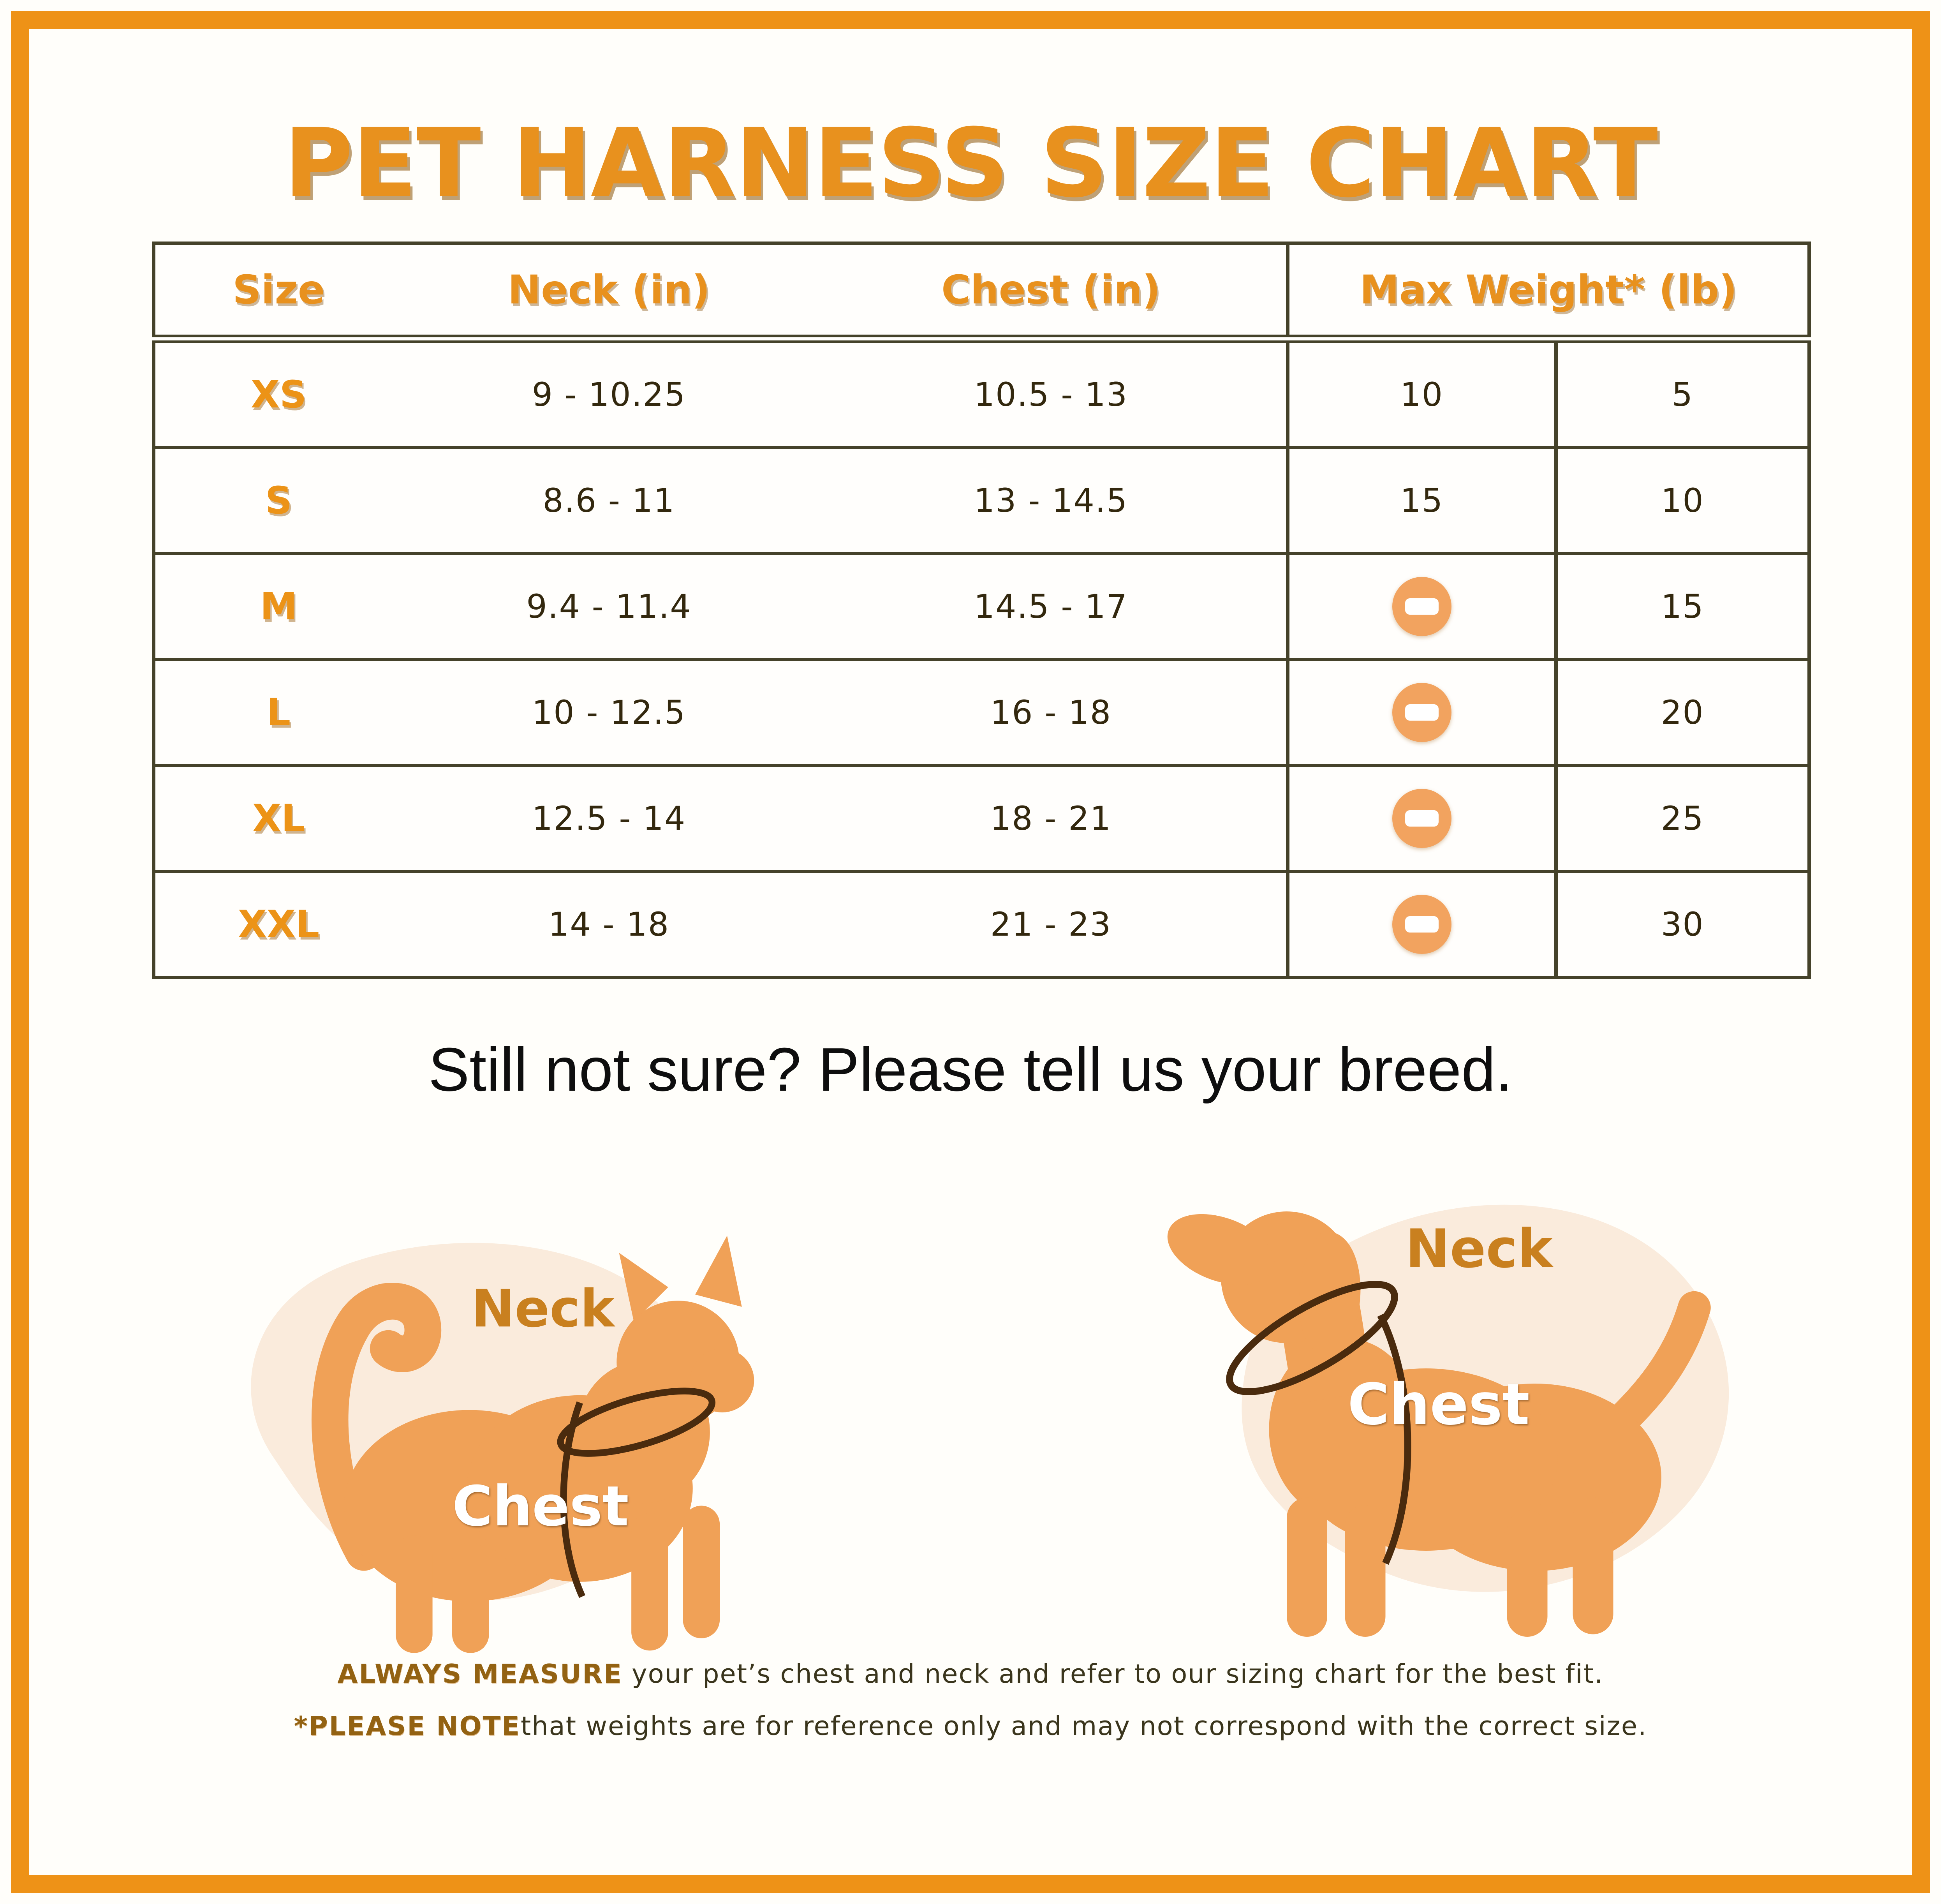  I want to click on dog-illustration: Neck Chest, so click(1448, 1420).